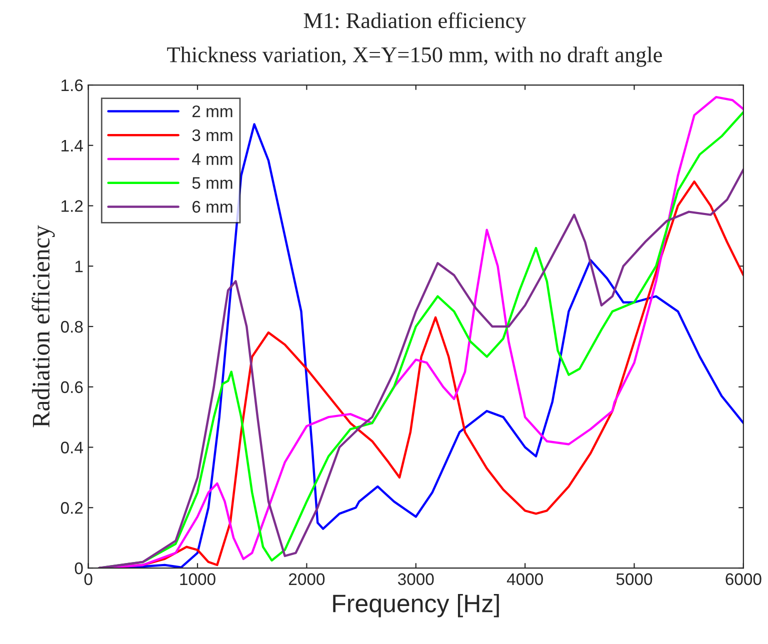  I want to click on legend-label: 6 mm, so click(212, 206).